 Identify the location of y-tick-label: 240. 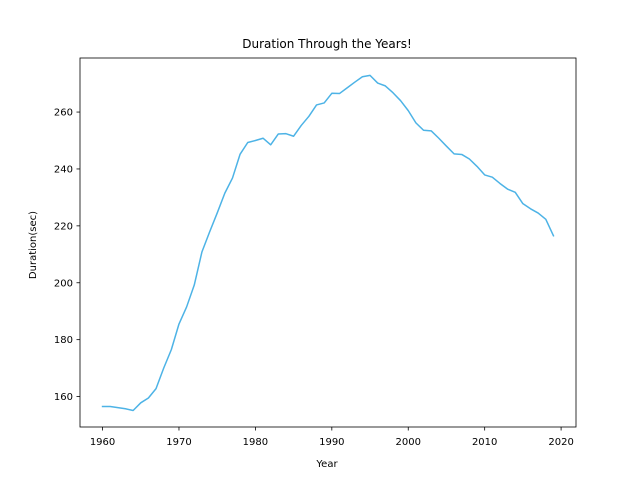
(63, 169).